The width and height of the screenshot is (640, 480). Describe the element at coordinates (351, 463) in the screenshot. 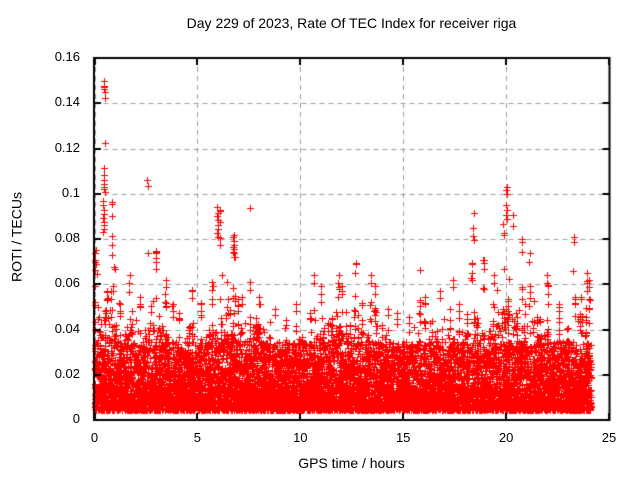

I see `x-axis-label: GPS time / hours` at that location.